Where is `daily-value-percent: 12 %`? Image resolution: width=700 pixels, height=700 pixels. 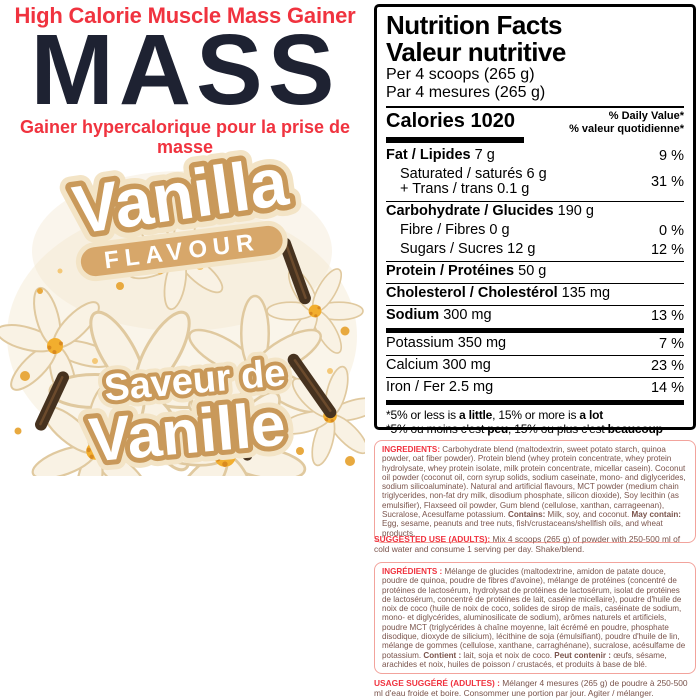
daily-value-percent: 12 % is located at coordinates (667, 250).